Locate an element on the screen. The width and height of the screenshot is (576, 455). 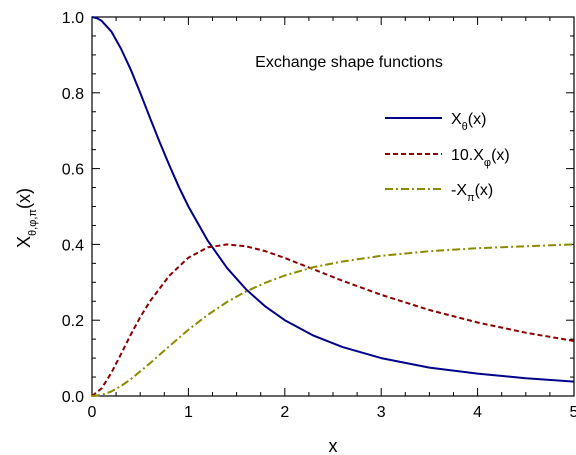
y-tick-label: 0.8 is located at coordinates (73, 94).